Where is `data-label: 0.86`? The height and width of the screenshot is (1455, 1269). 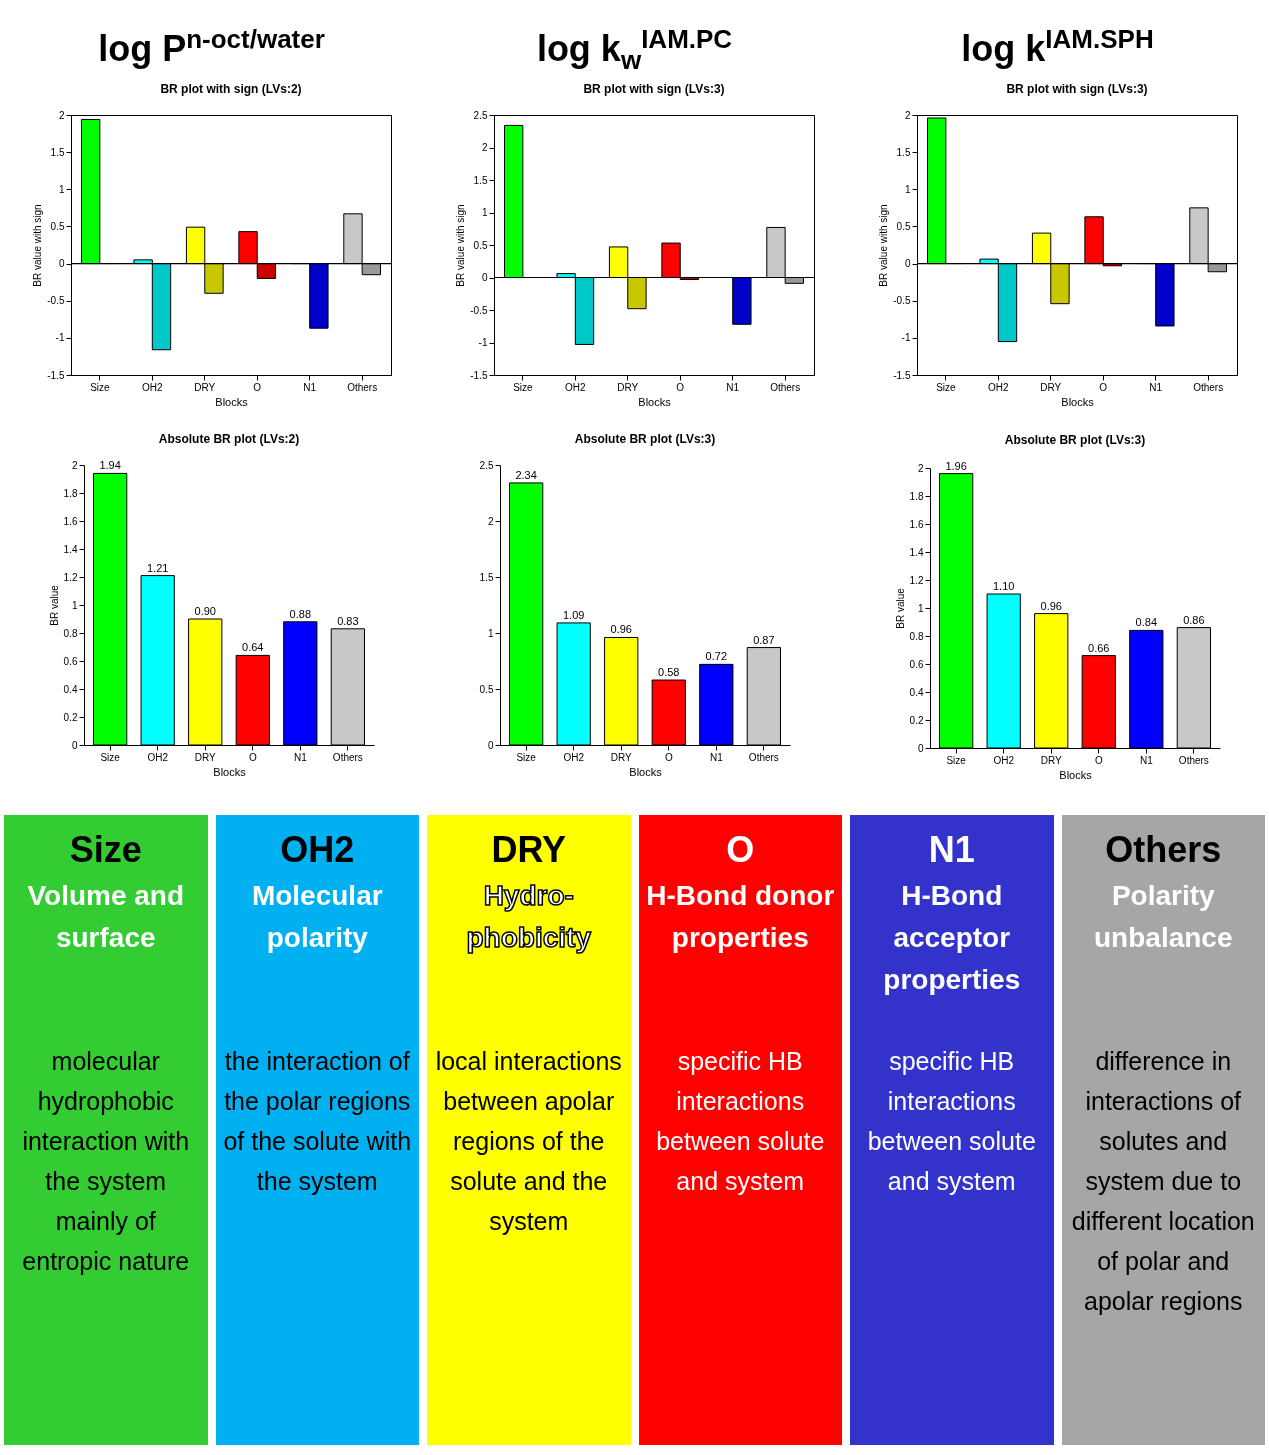
data-label: 0.86 is located at coordinates (1194, 619).